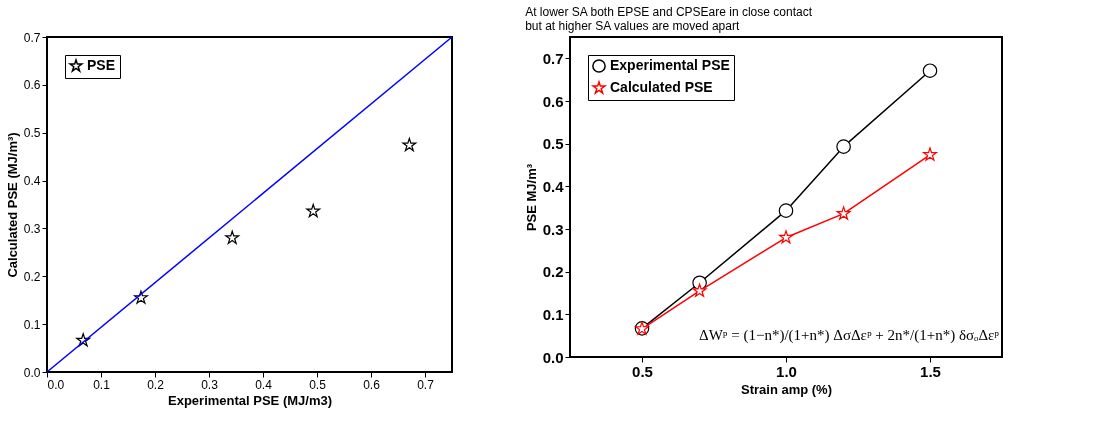 The width and height of the screenshot is (1112, 427). Describe the element at coordinates (12, 205) in the screenshot. I see `y-axis-title: Calculated PSE (MJ/m³)` at that location.